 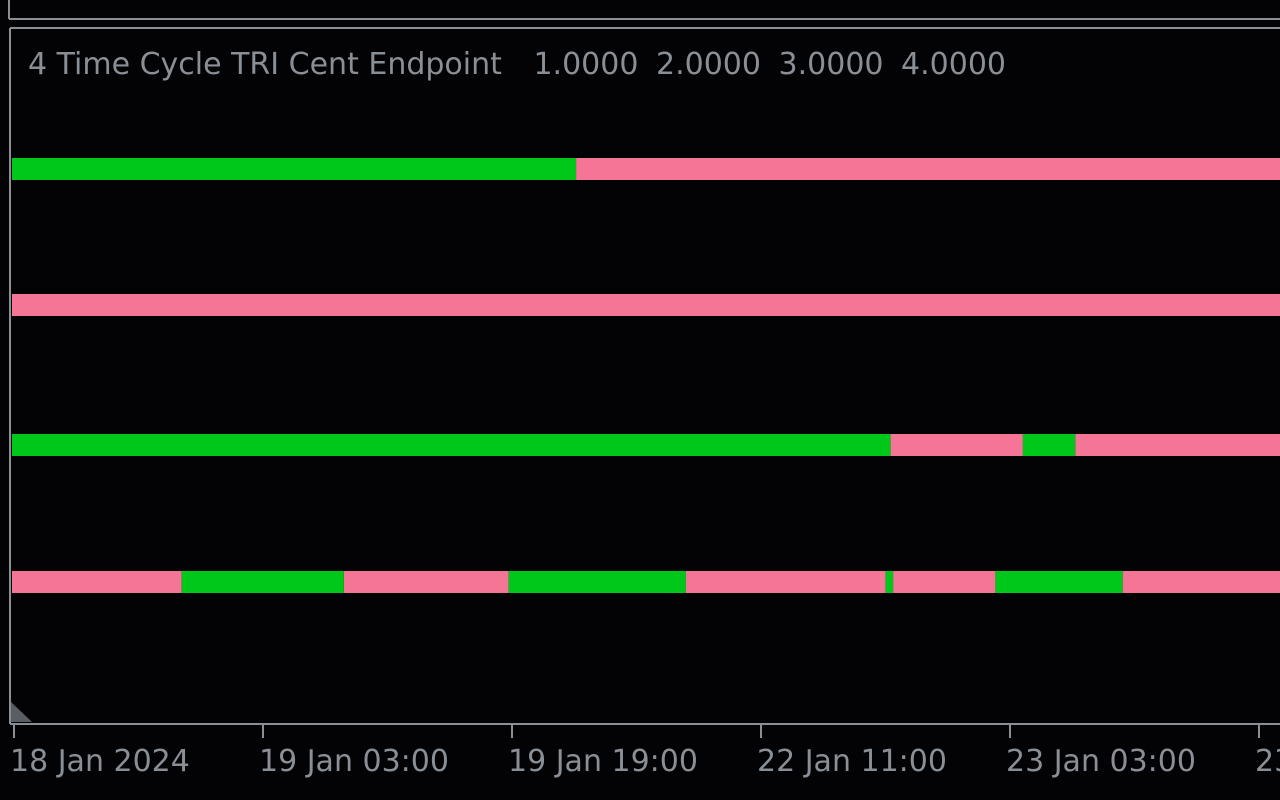 What do you see at coordinates (1049, 445) in the screenshot?
I see `level-2-segment-3-up` at bounding box center [1049, 445].